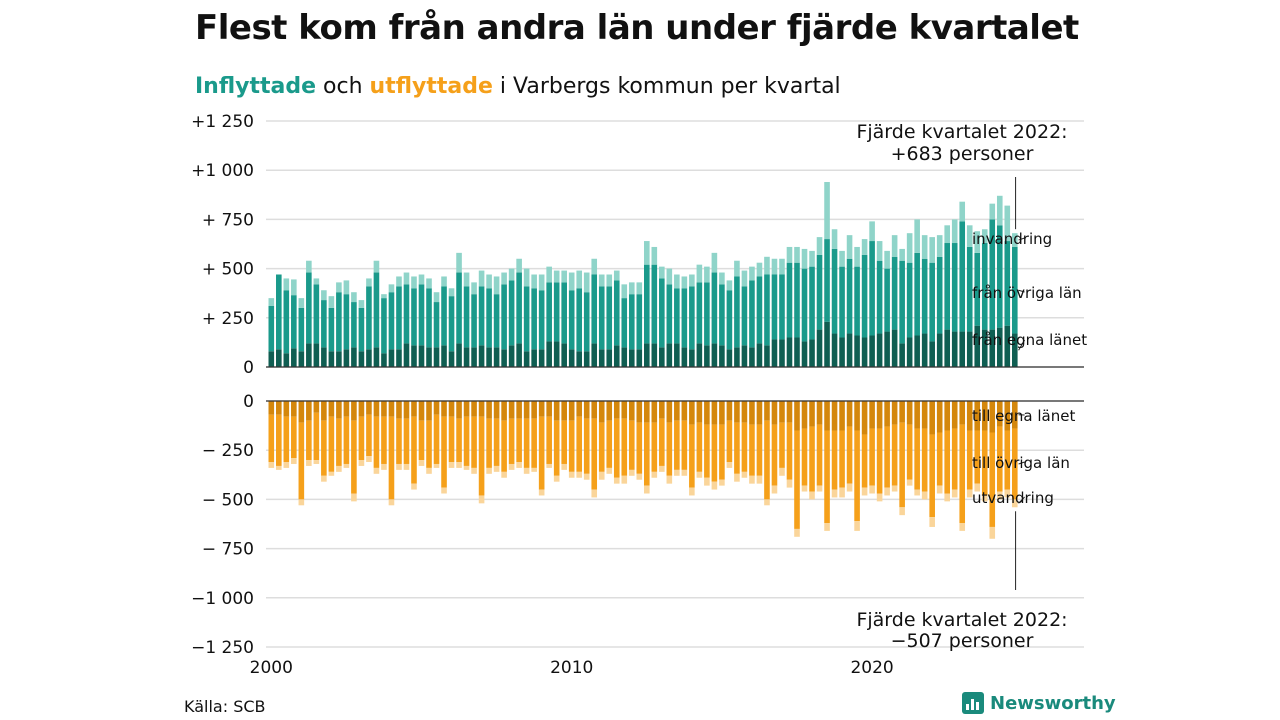 This screenshot has width=1280, height=720. Describe the element at coordinates (1022, 345) in the screenshot. I see `leader-fran-egna` at that location.